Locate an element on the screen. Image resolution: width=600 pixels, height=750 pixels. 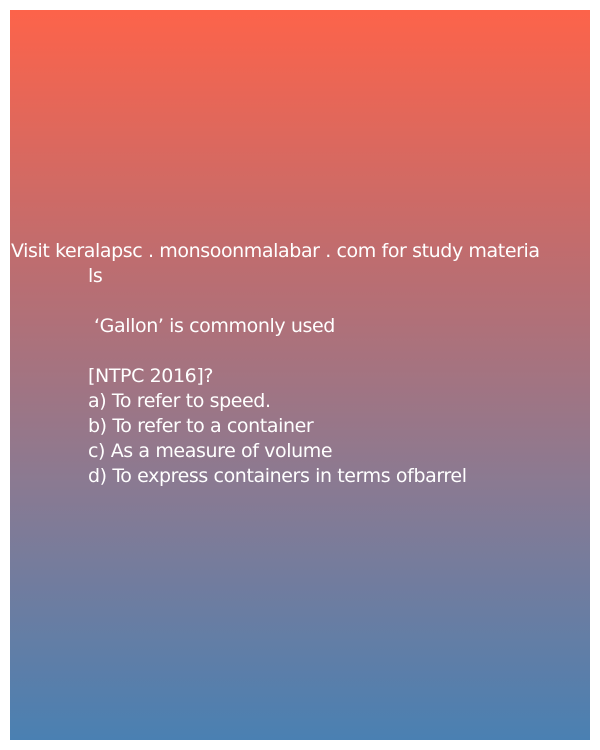
option-a: a) To refer to speed. is located at coordinates (179, 401).